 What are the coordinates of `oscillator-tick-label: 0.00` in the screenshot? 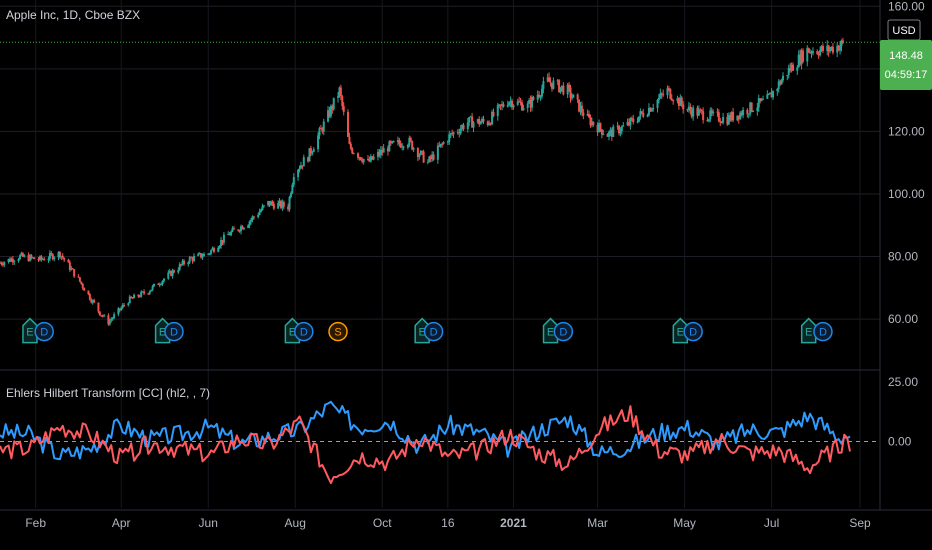 It's located at (900, 442).